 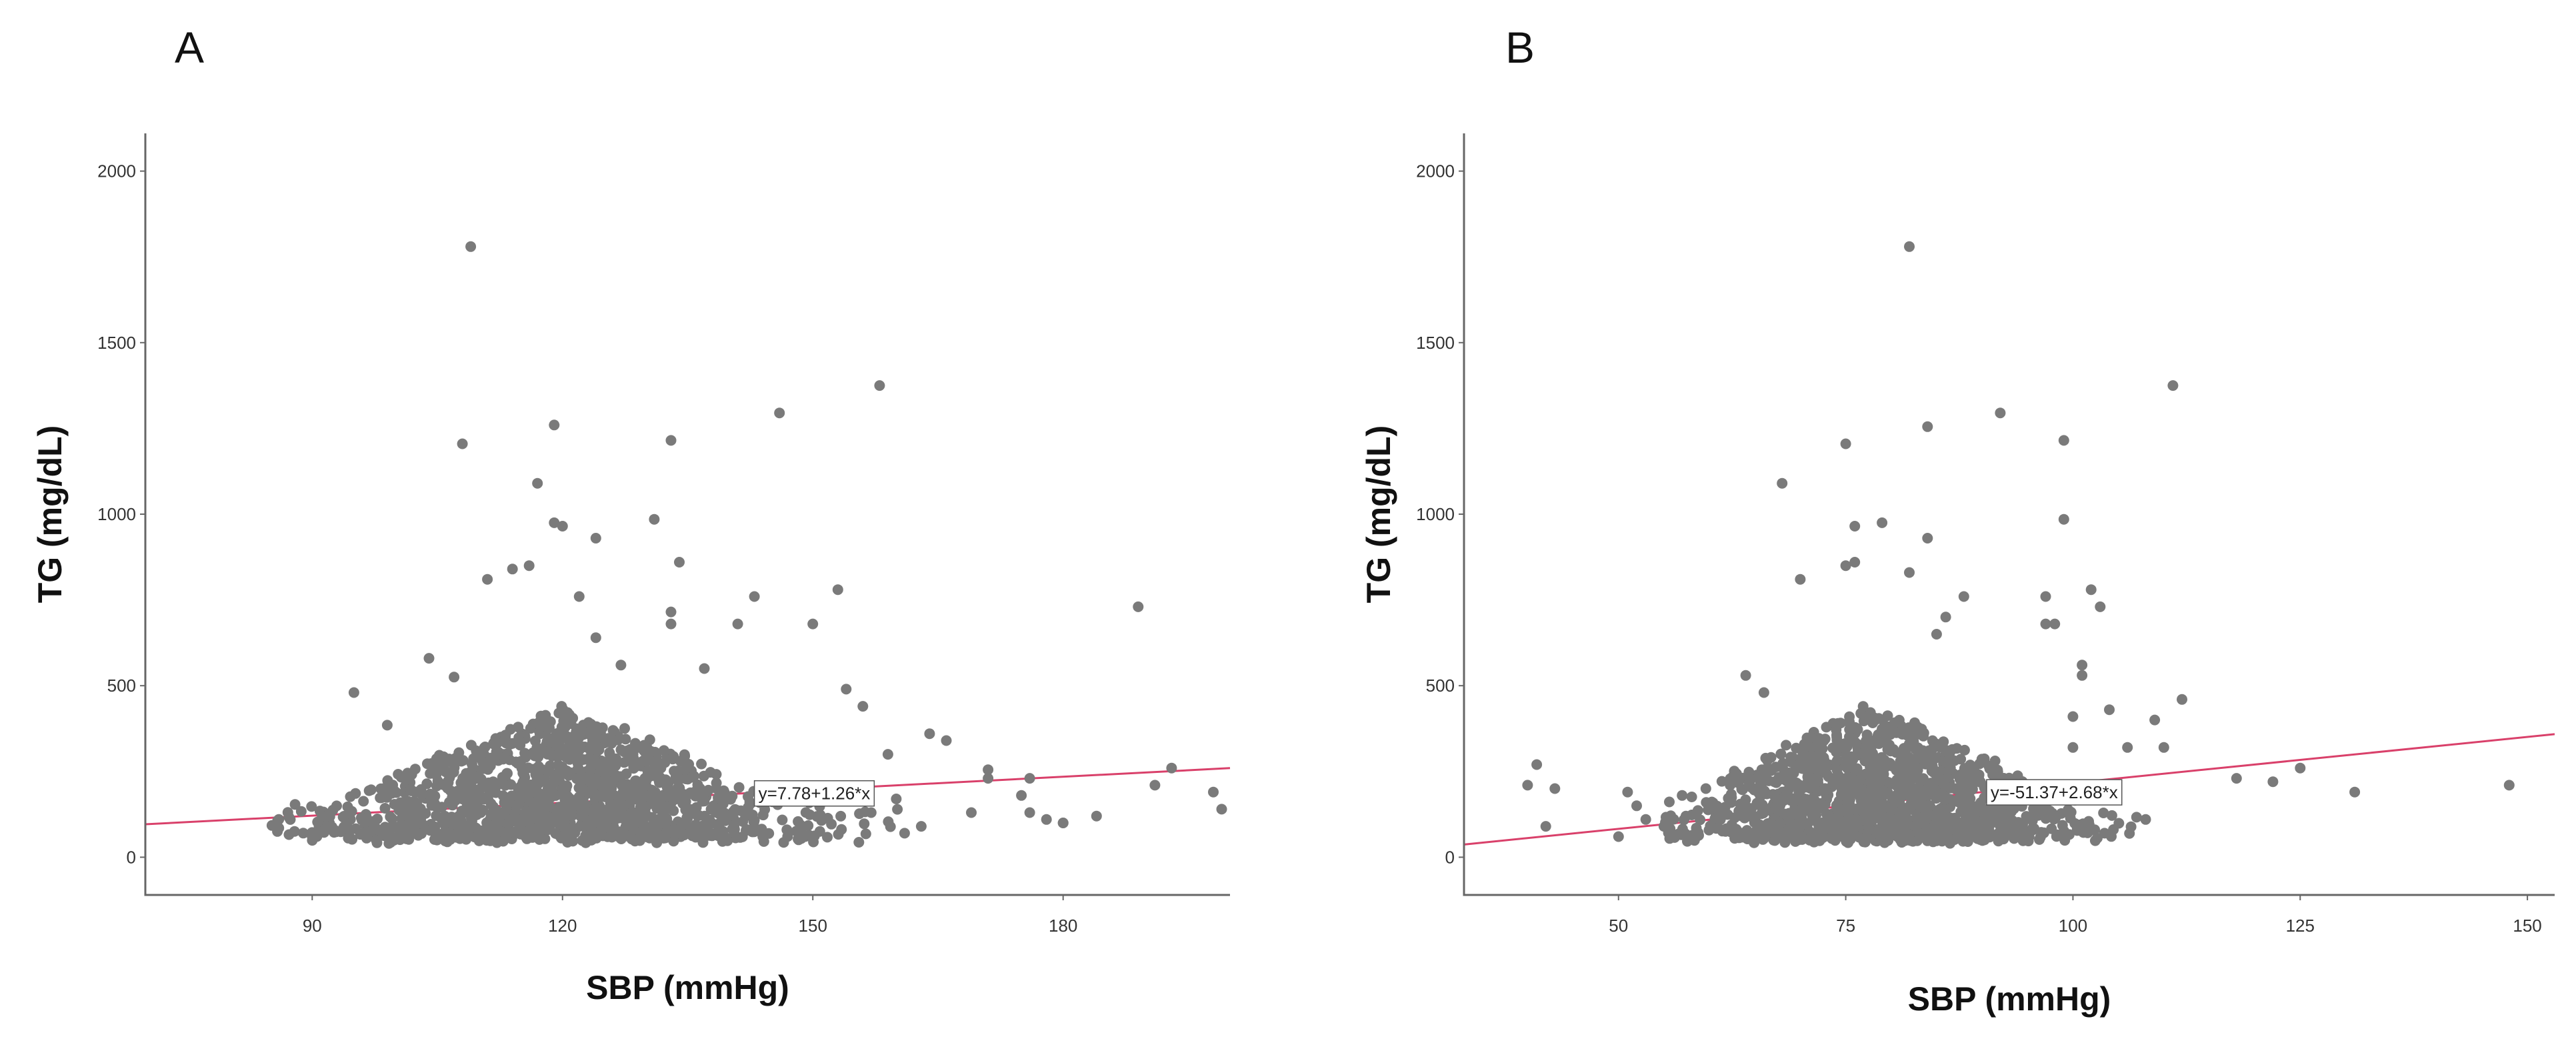 I want to click on y-tick-label: 1000, so click(x=116, y=514).